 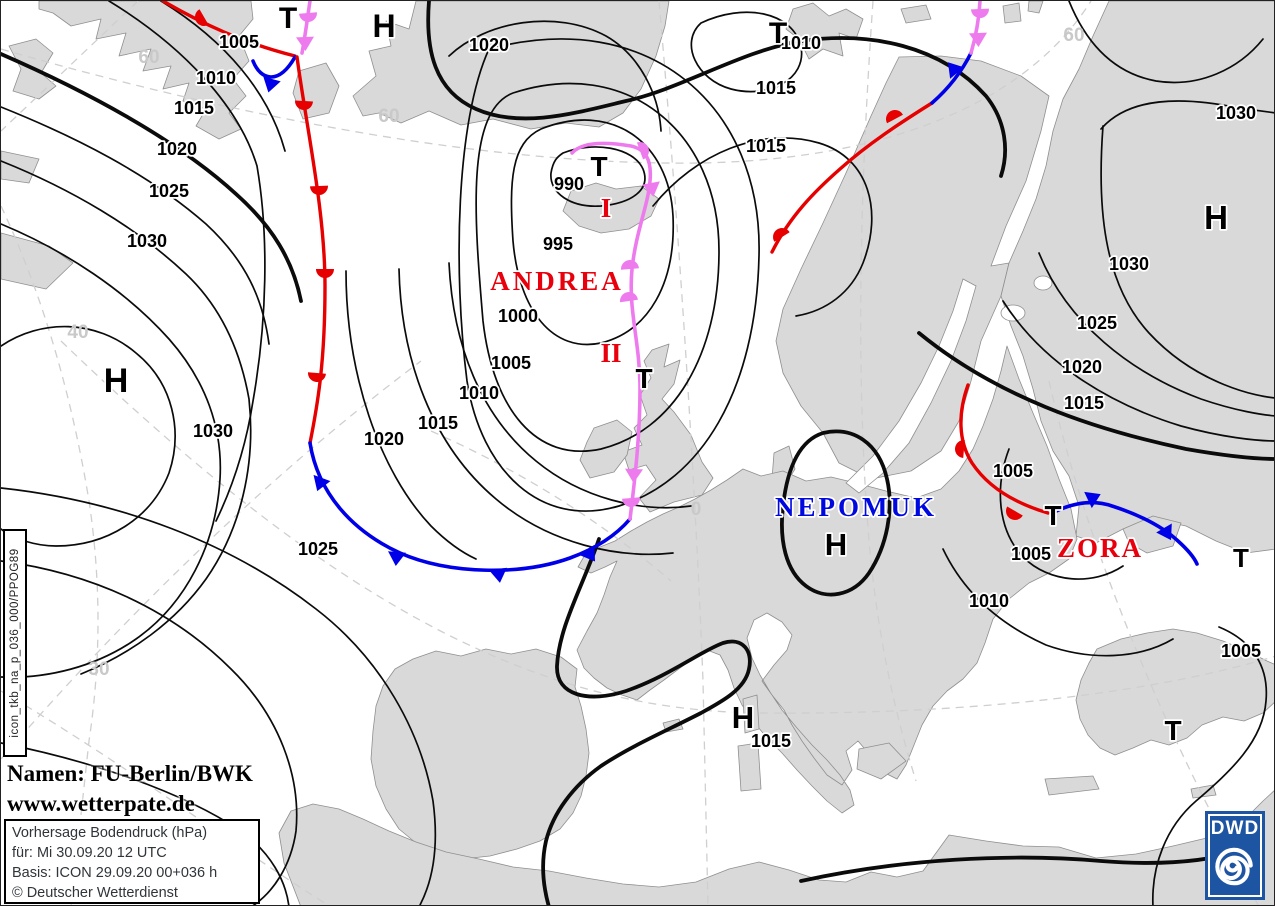 I want to click on land-sicily, so click(x=881, y=761).